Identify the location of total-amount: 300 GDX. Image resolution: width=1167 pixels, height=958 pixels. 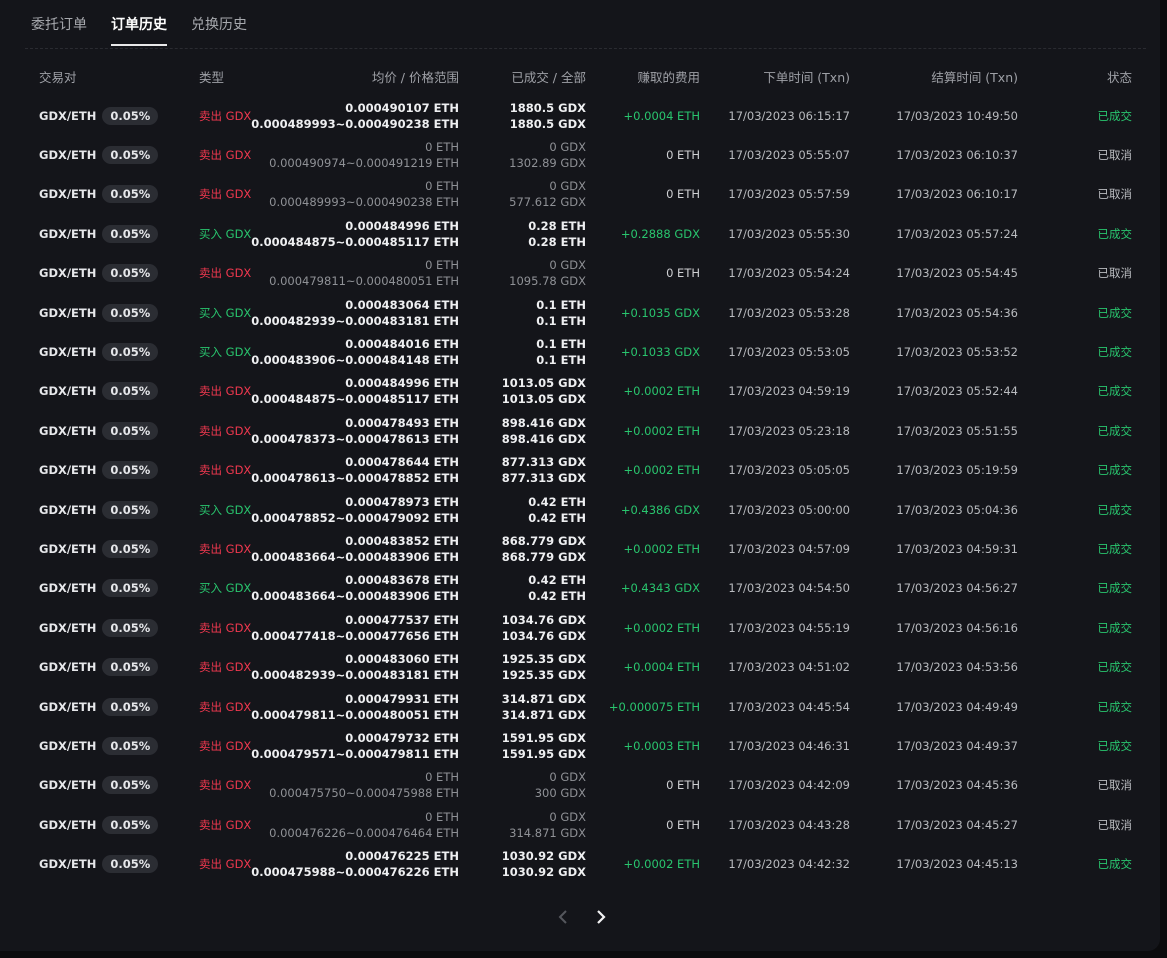
(560, 793).